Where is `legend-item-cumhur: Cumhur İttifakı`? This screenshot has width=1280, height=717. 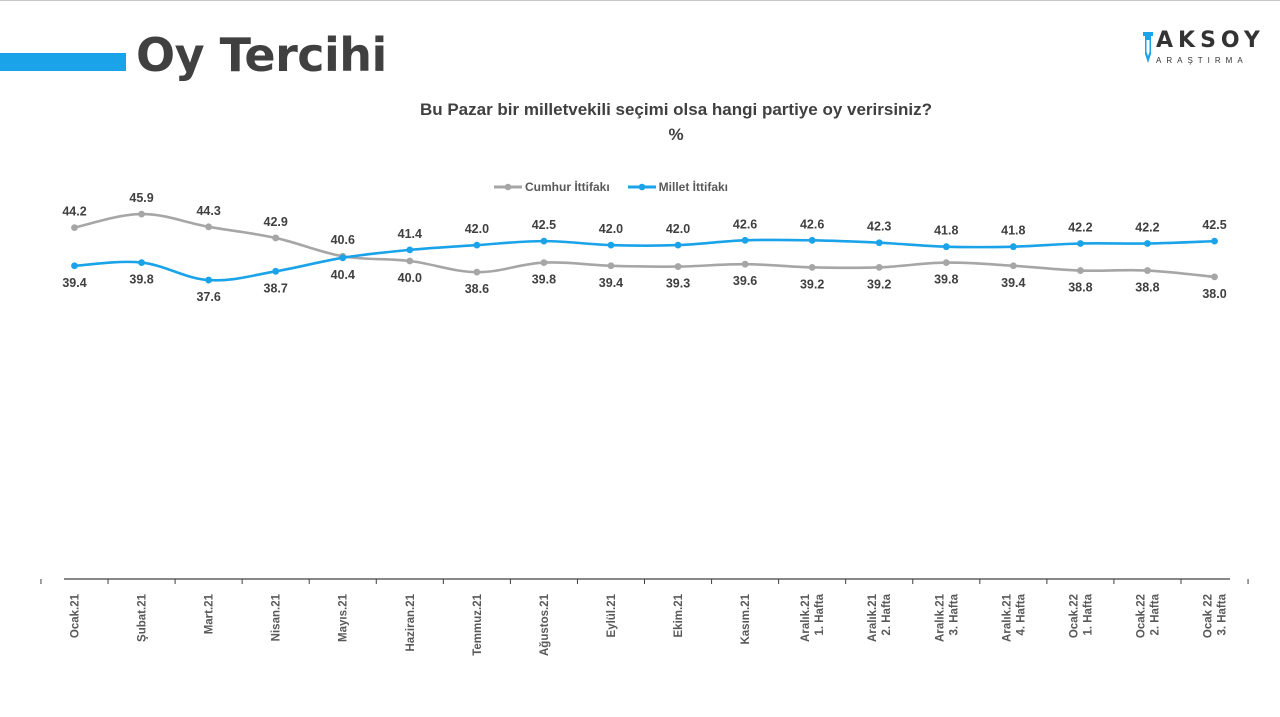 legend-item-cumhur: Cumhur İttifakı is located at coordinates (552, 187).